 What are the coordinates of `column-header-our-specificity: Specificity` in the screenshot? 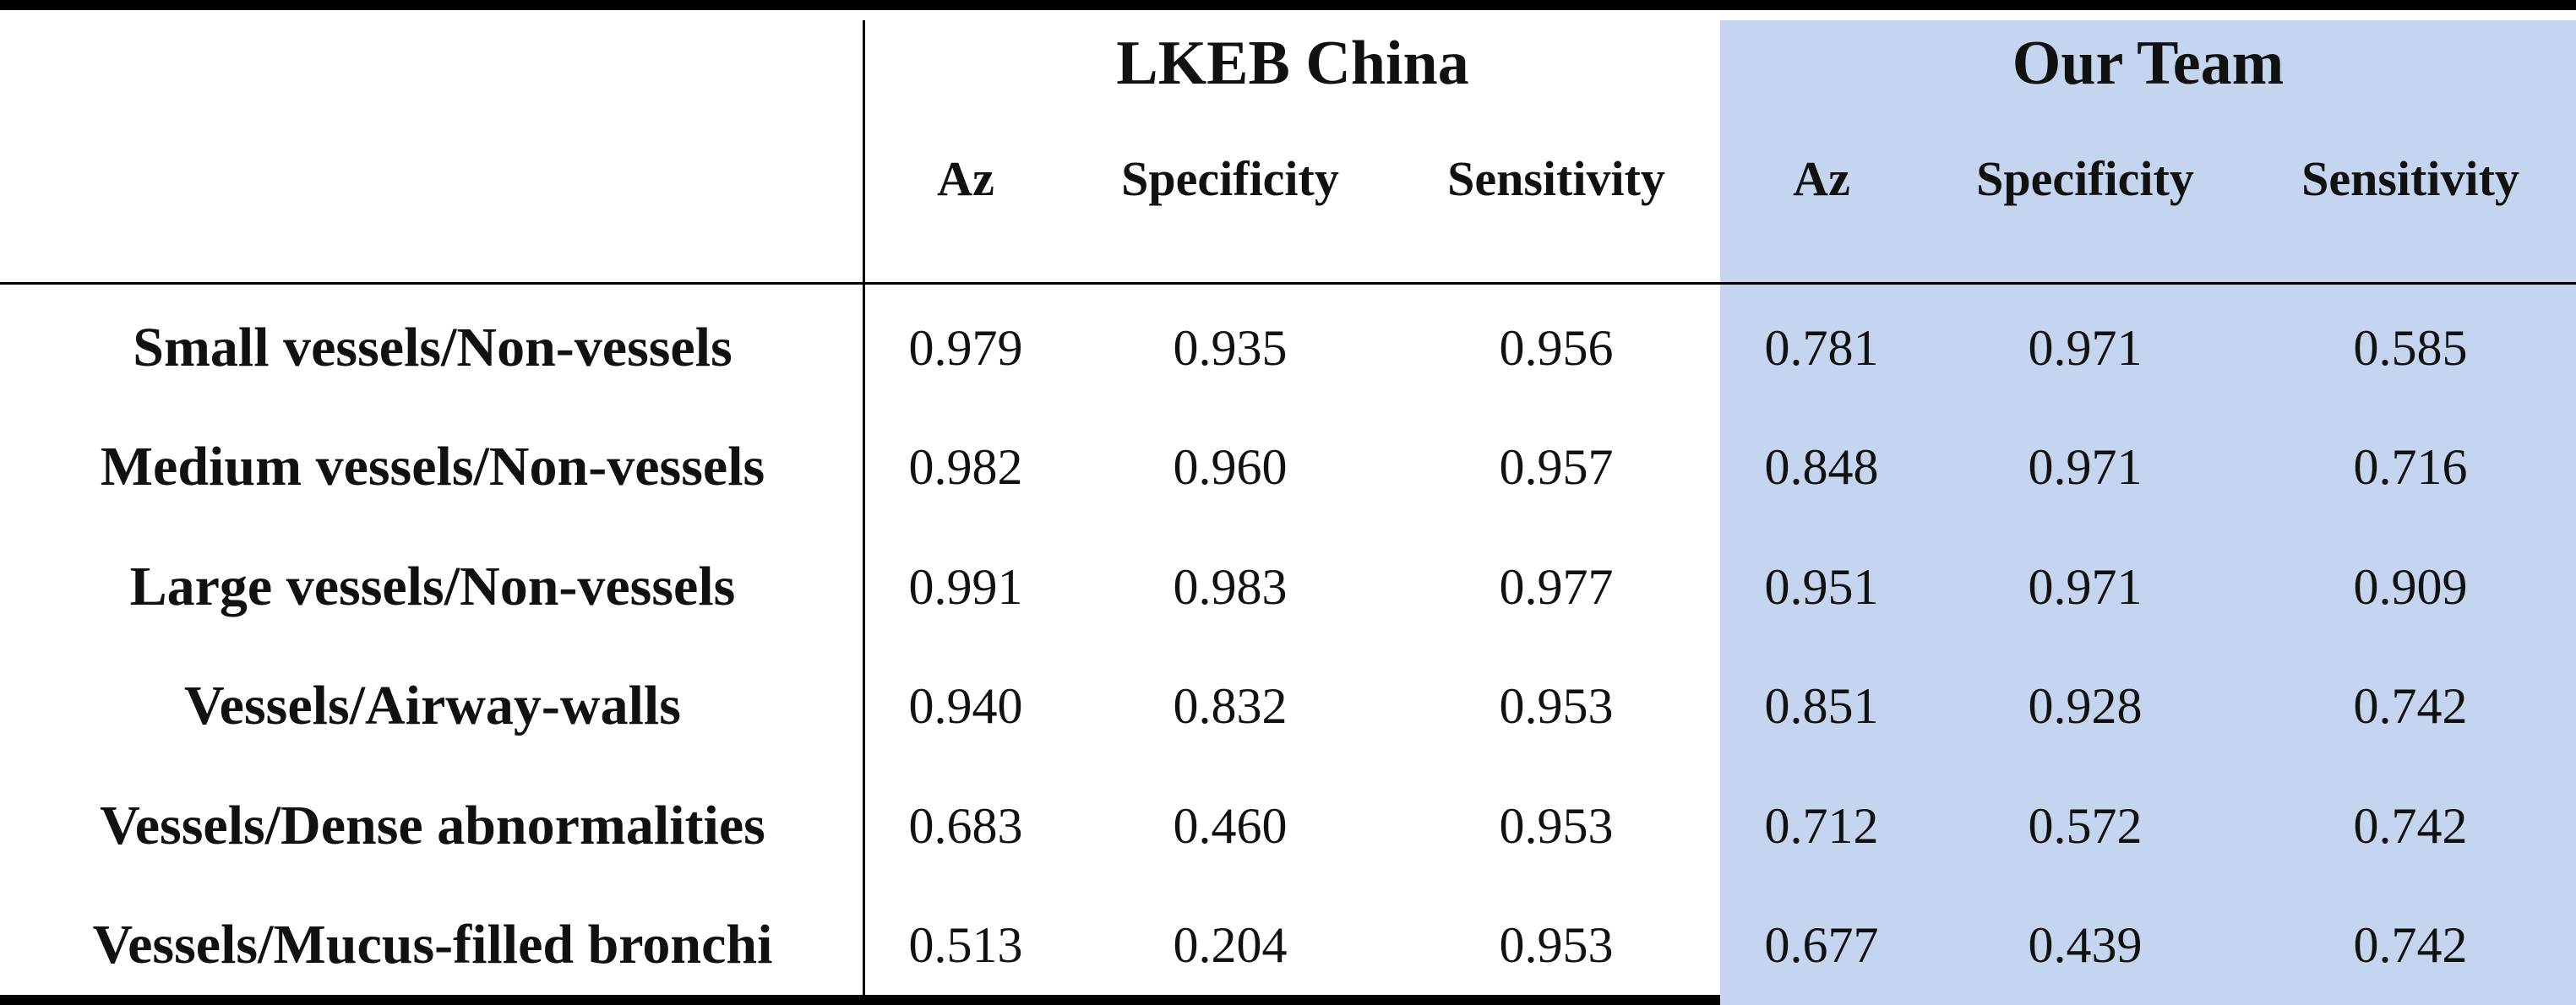 It's located at (2085, 178).